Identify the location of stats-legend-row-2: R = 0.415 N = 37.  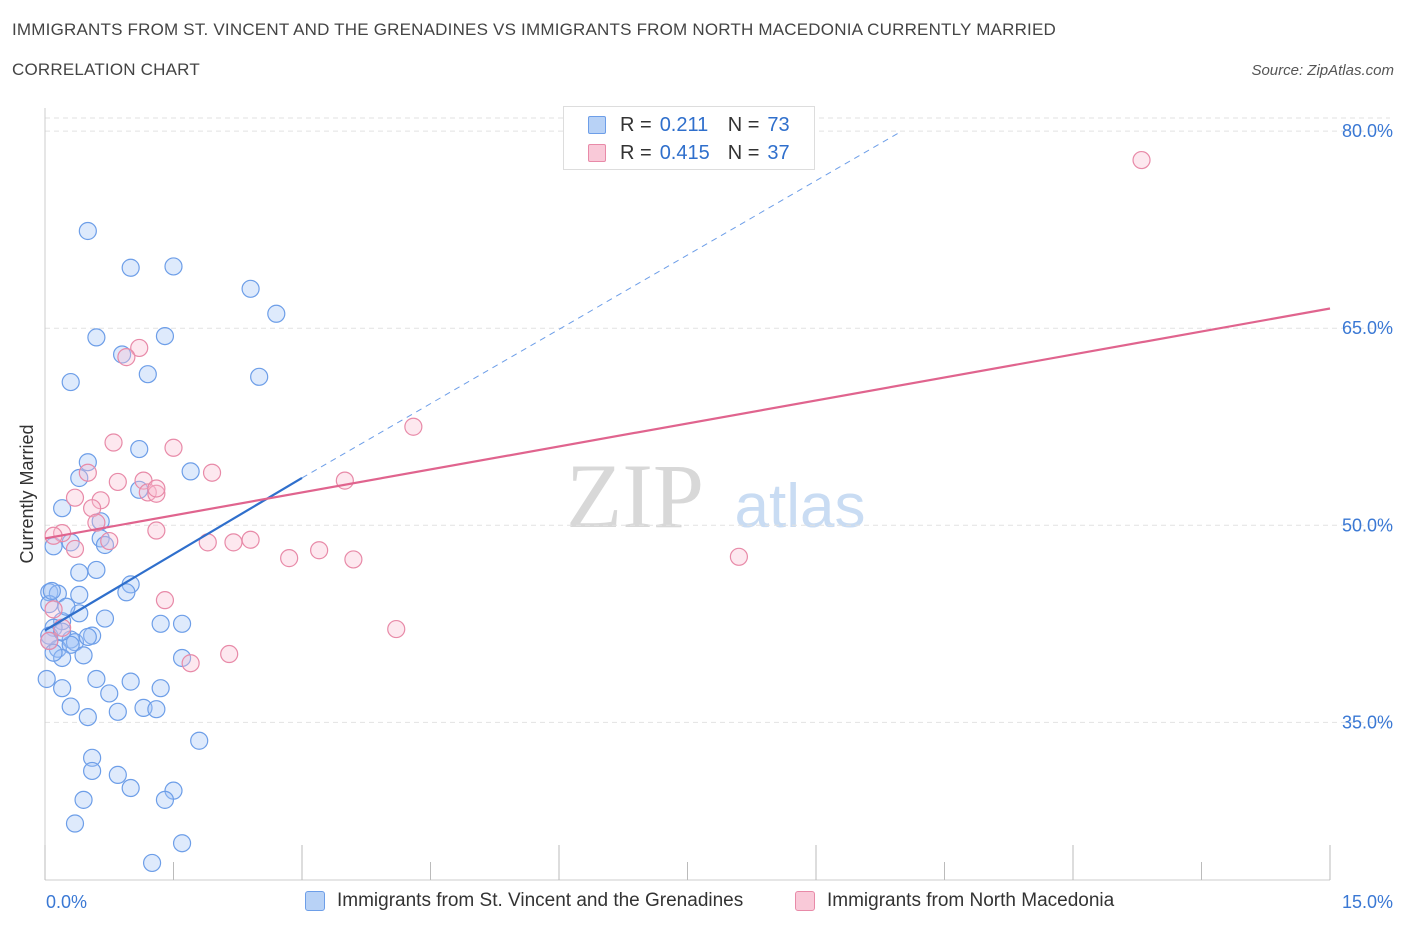
(689, 153).